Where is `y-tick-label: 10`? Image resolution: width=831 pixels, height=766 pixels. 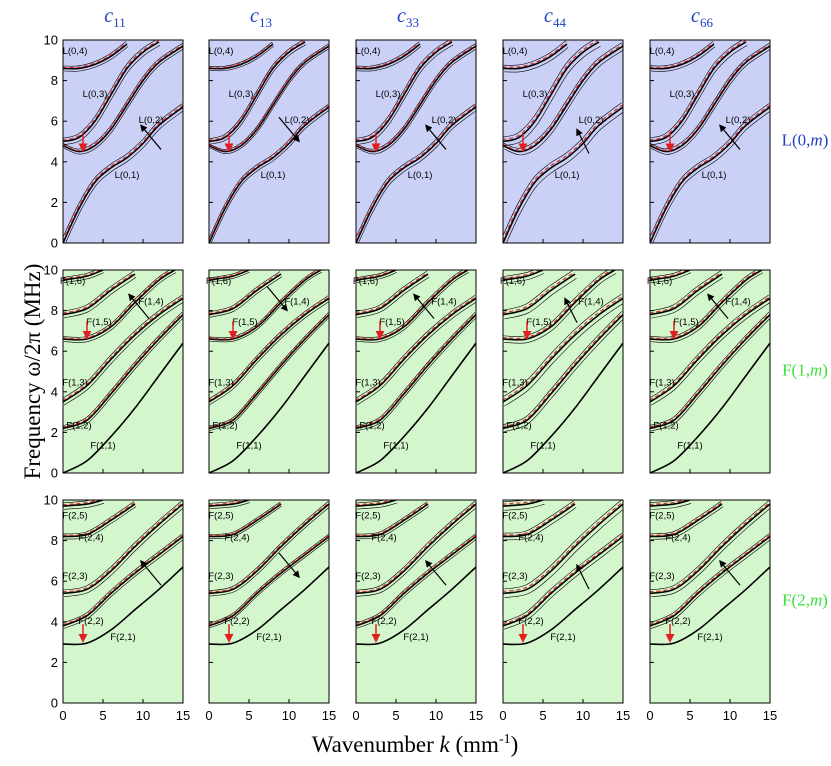
y-tick-label: 10 is located at coordinates (51, 40).